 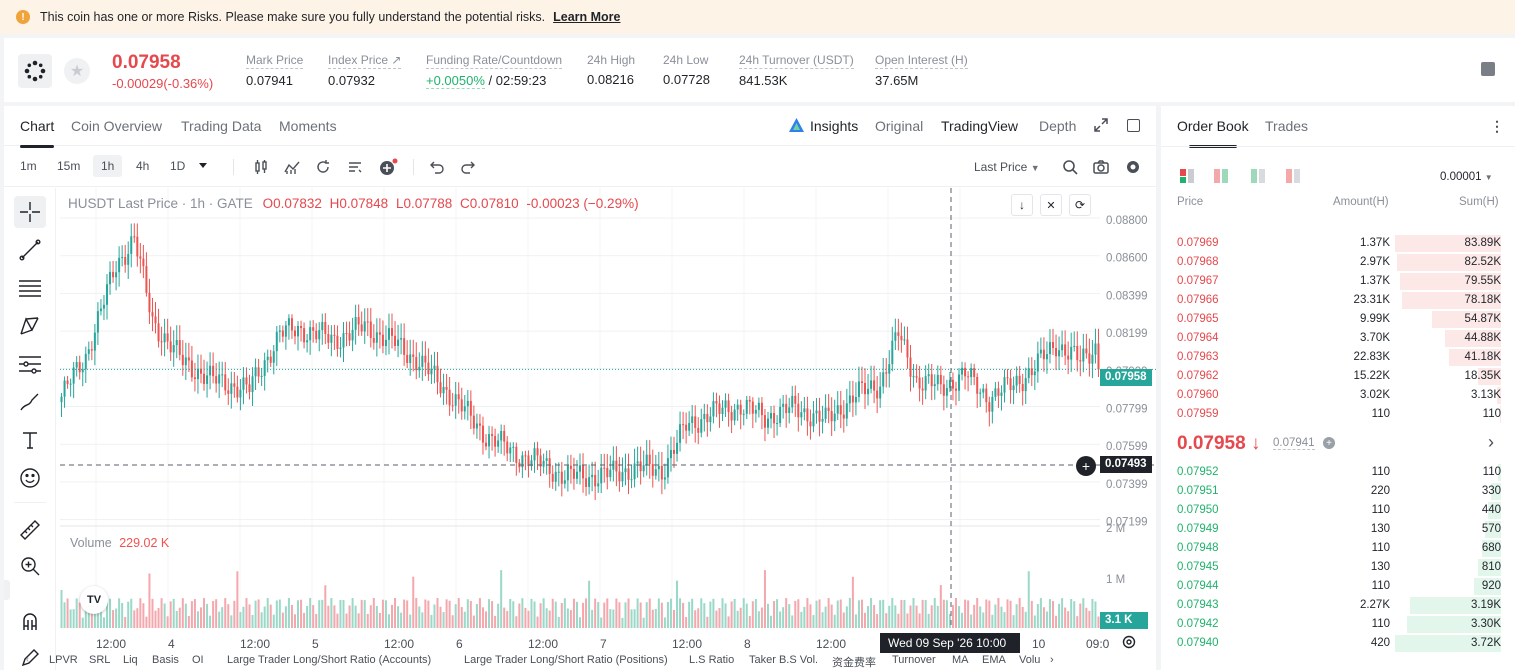 What do you see at coordinates (1338, 414) in the screenshot?
I see `ask-row: 0.07959 110 110` at bounding box center [1338, 414].